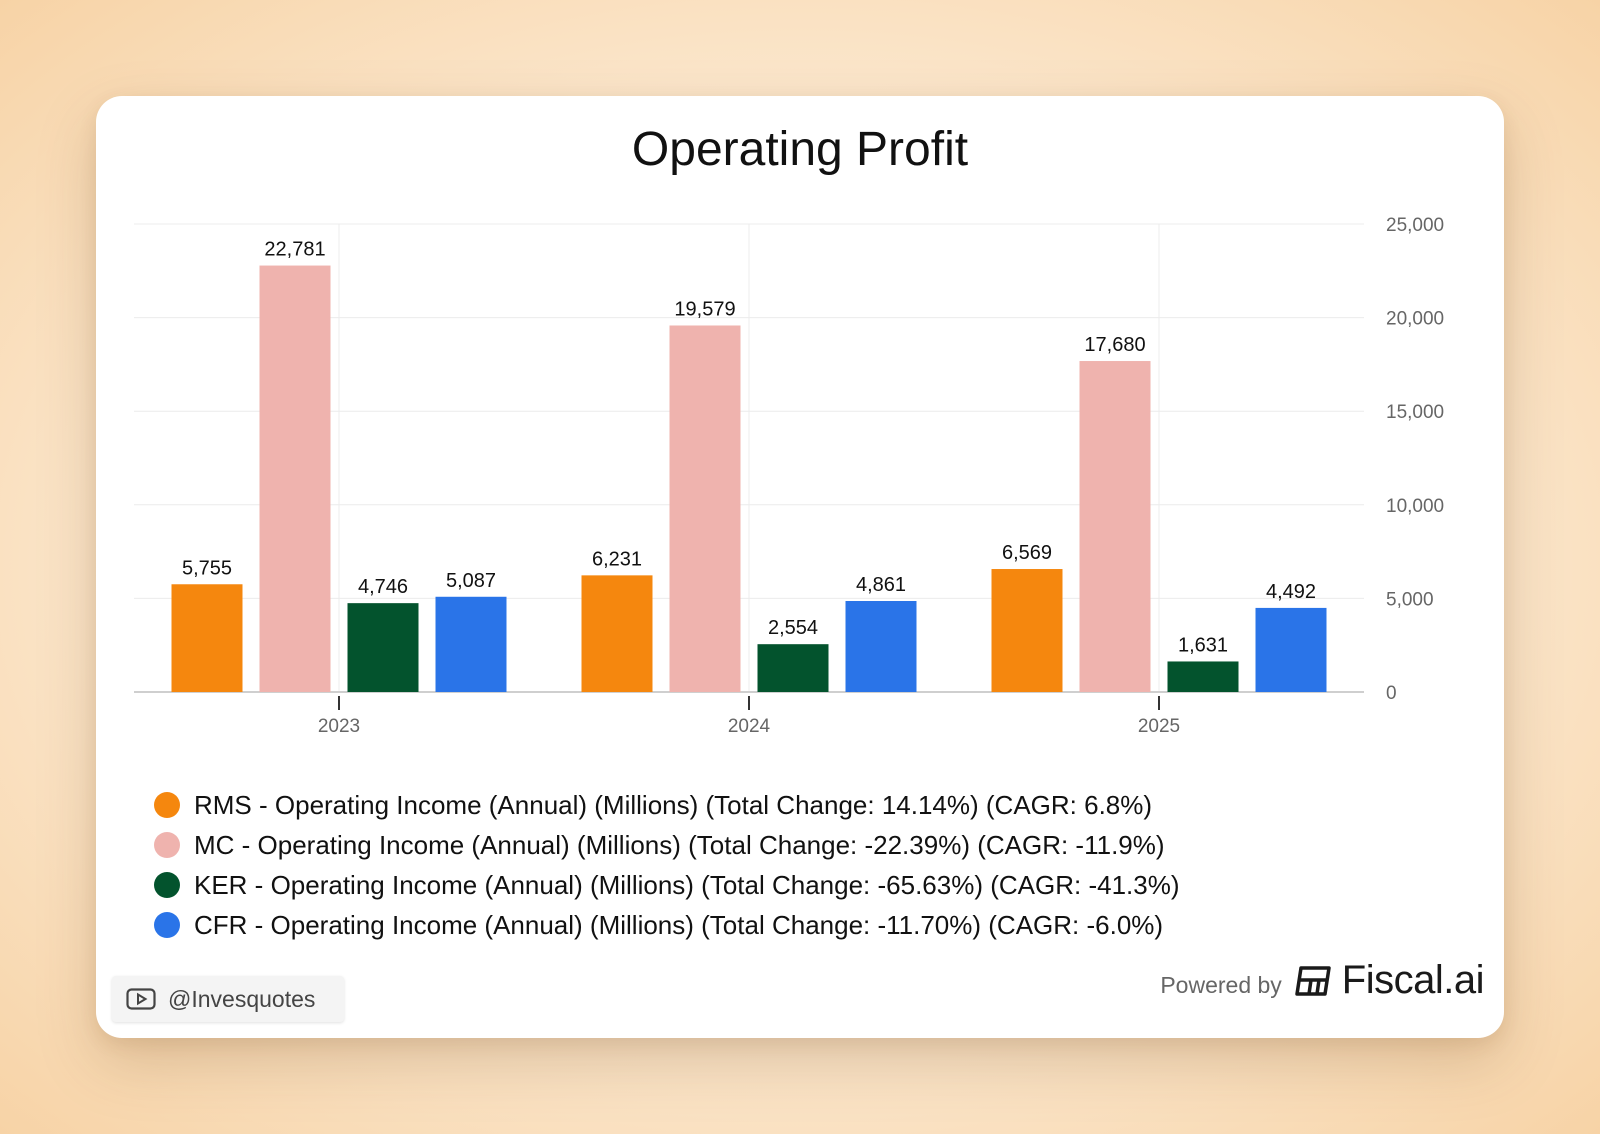  Describe the element at coordinates (1291, 592) in the screenshot. I see `data-label: 4,492` at that location.